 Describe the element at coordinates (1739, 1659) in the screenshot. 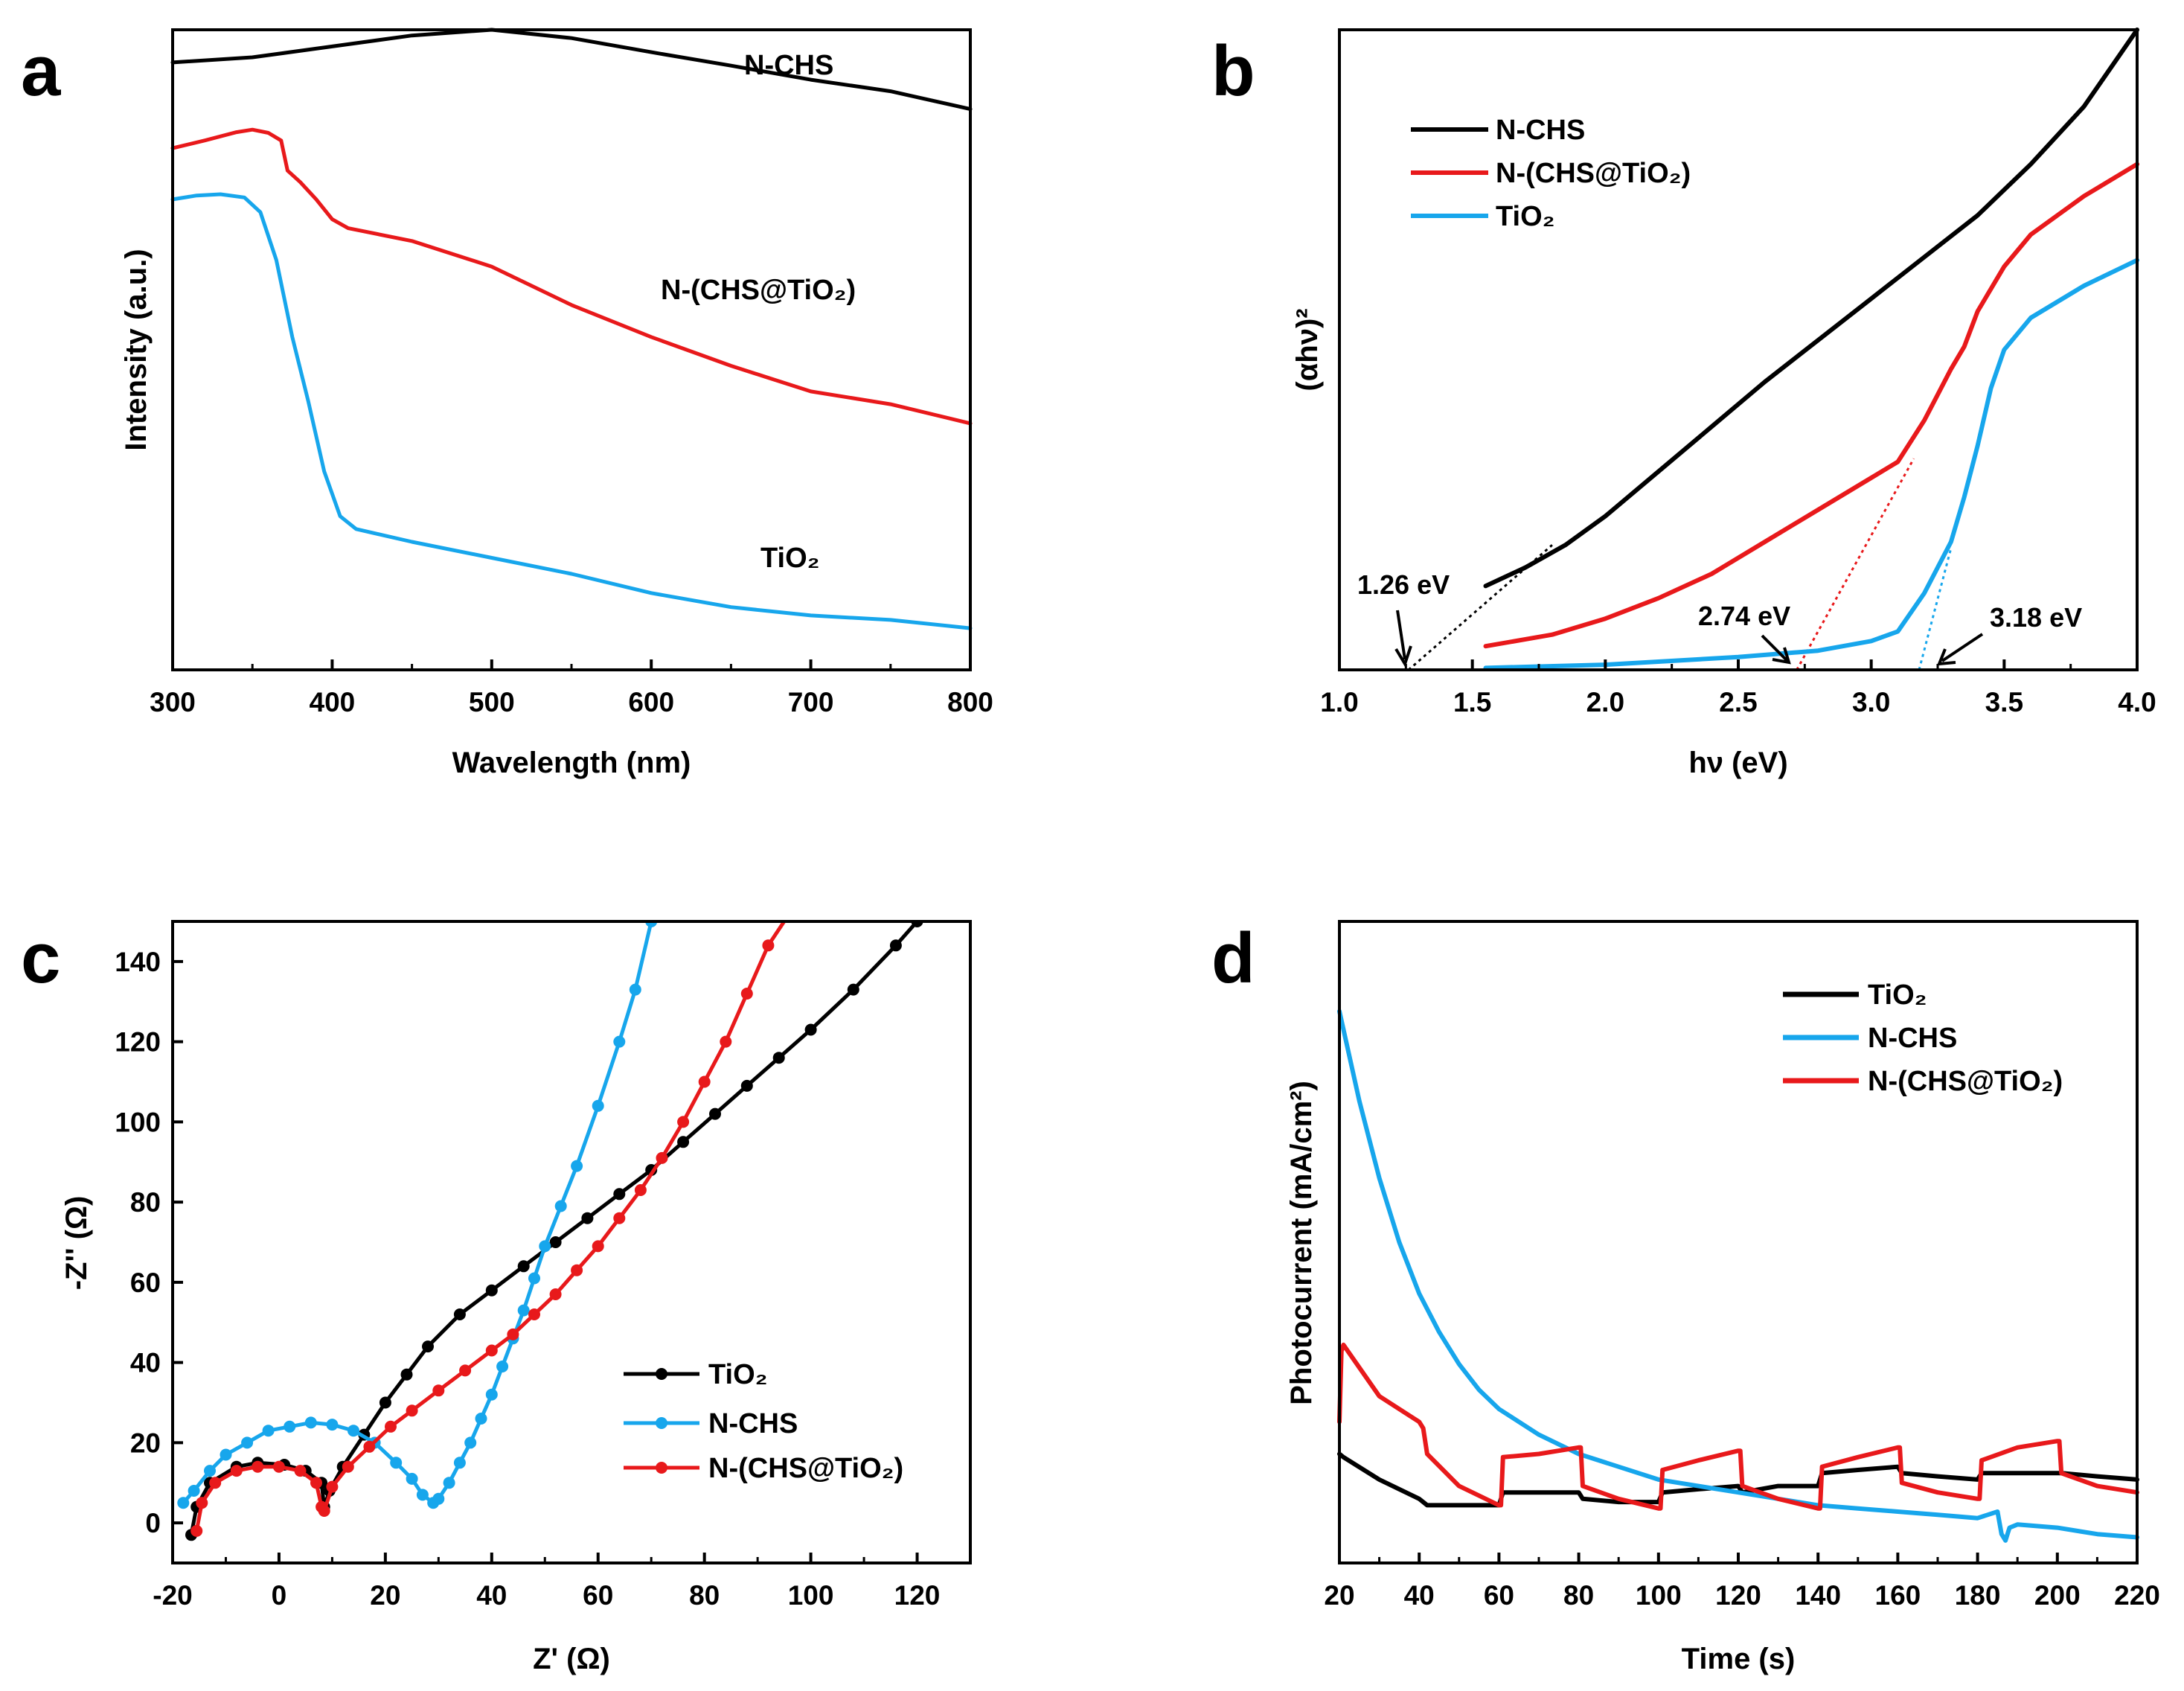

I see `panel-d-xlabel: Time (s)` at that location.